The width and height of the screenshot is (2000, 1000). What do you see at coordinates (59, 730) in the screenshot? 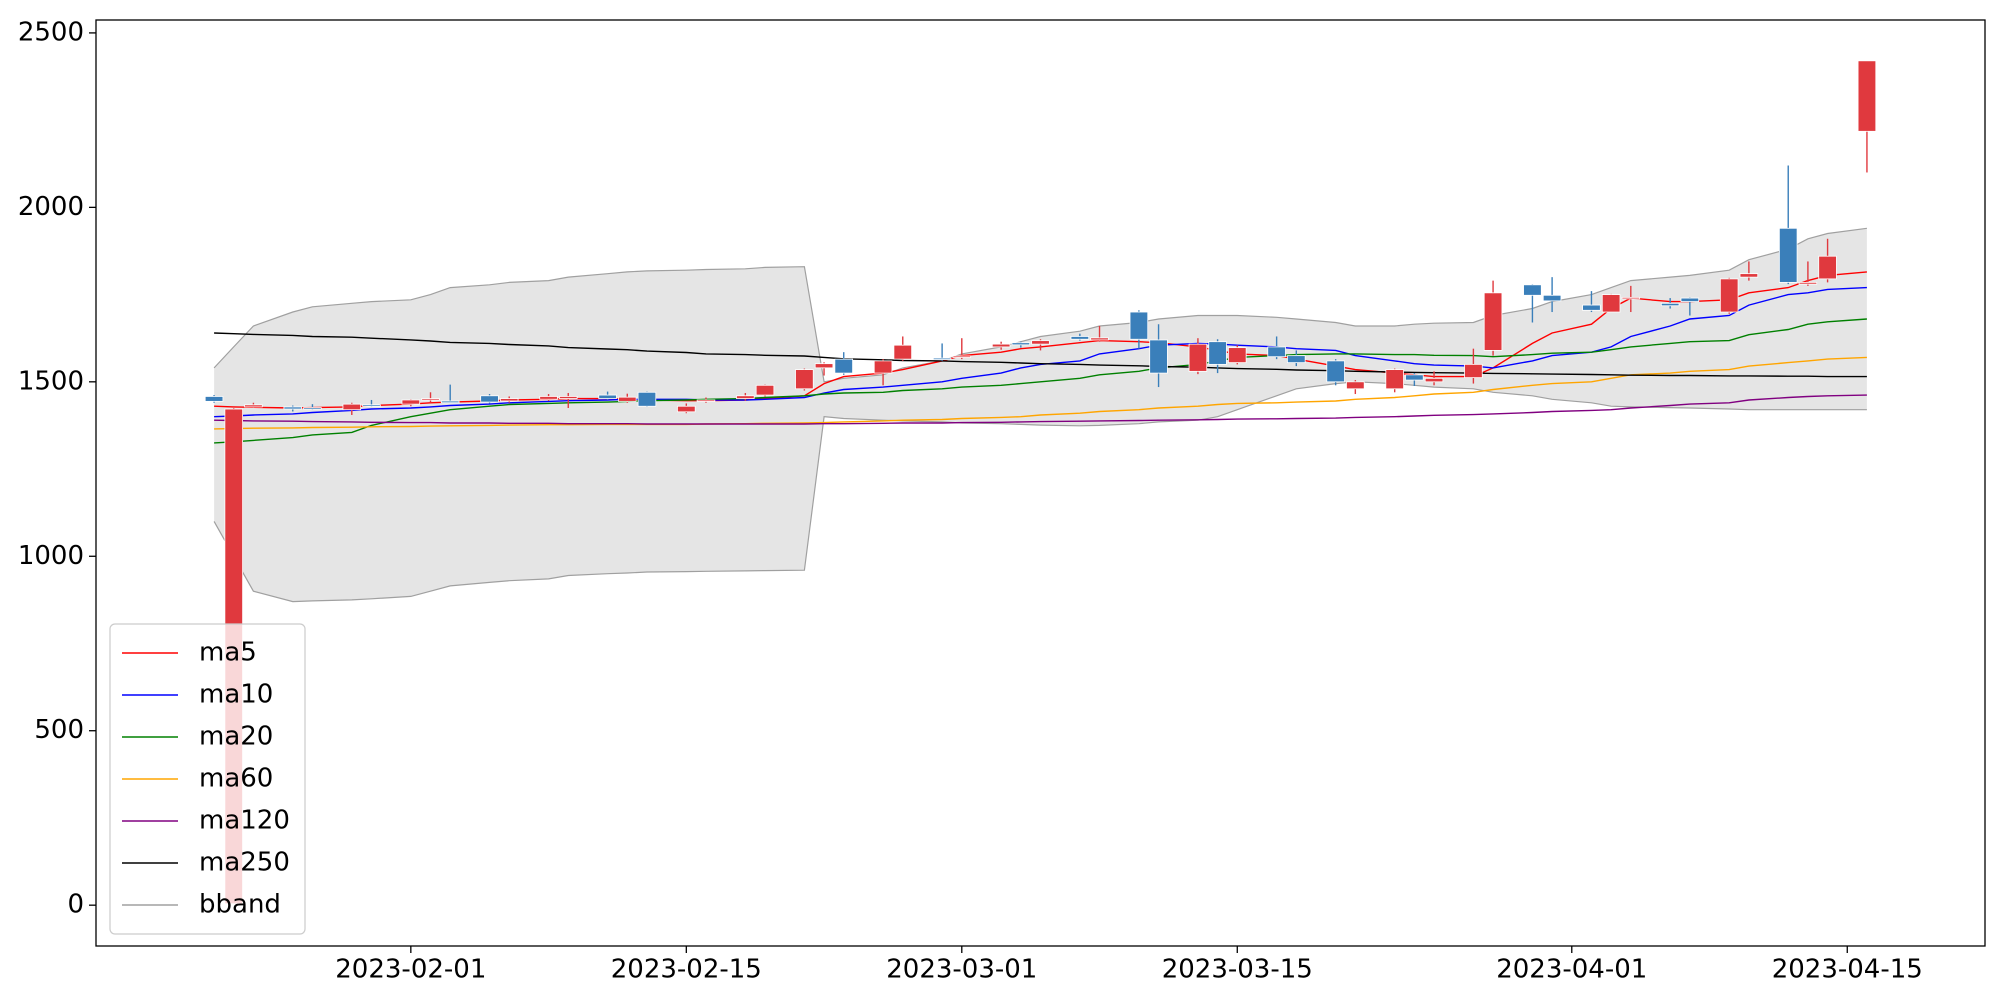
I see `y-tick-label: 500` at bounding box center [59, 730].